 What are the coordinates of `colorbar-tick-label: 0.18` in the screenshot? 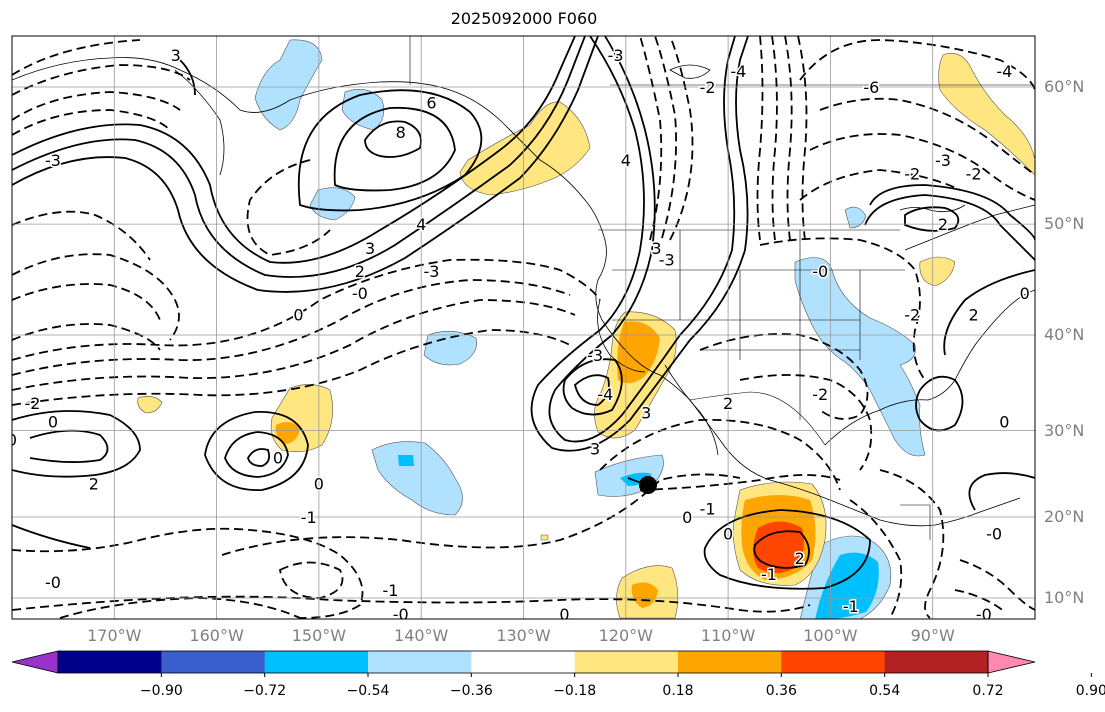 It's located at (678, 691).